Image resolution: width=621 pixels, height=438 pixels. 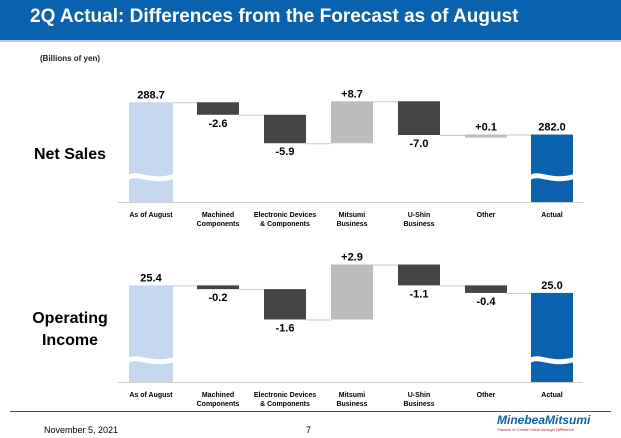 I want to click on row-label-line: Income, so click(x=69, y=340).